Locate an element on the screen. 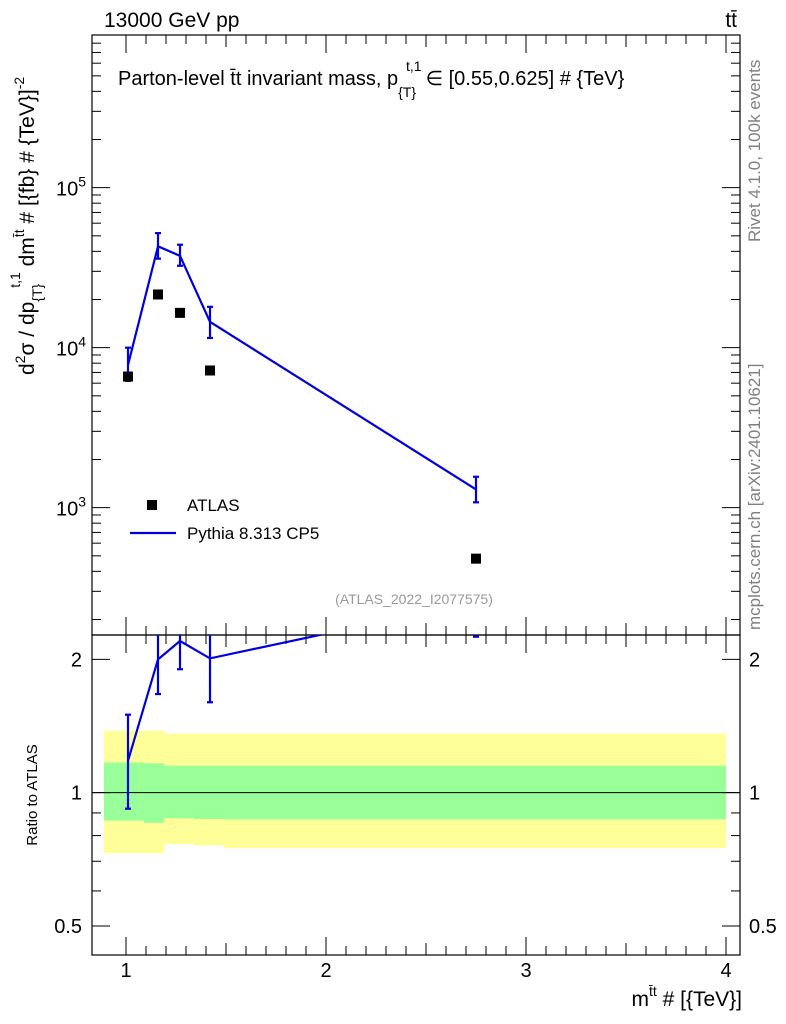 The image size is (786, 1024). ratio-y-tick-label-right: 0.5 is located at coordinates (763, 927).